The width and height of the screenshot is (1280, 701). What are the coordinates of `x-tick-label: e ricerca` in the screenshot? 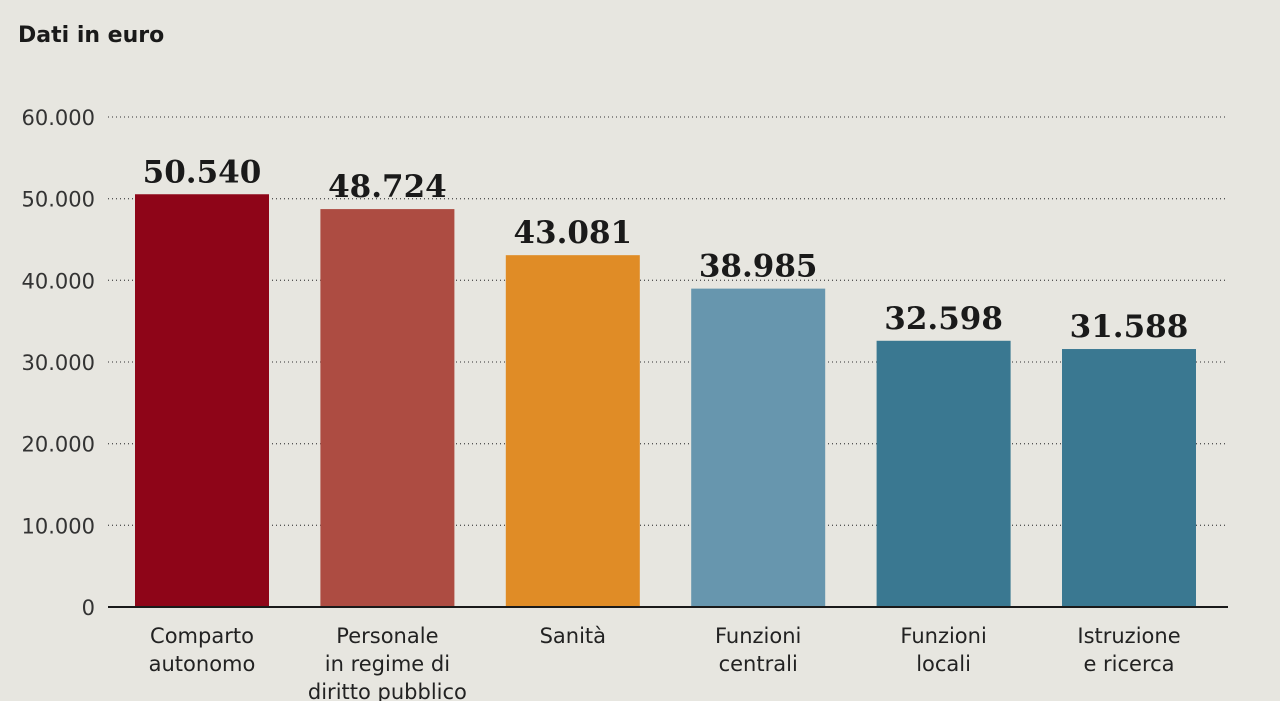 It's located at (1128, 664).